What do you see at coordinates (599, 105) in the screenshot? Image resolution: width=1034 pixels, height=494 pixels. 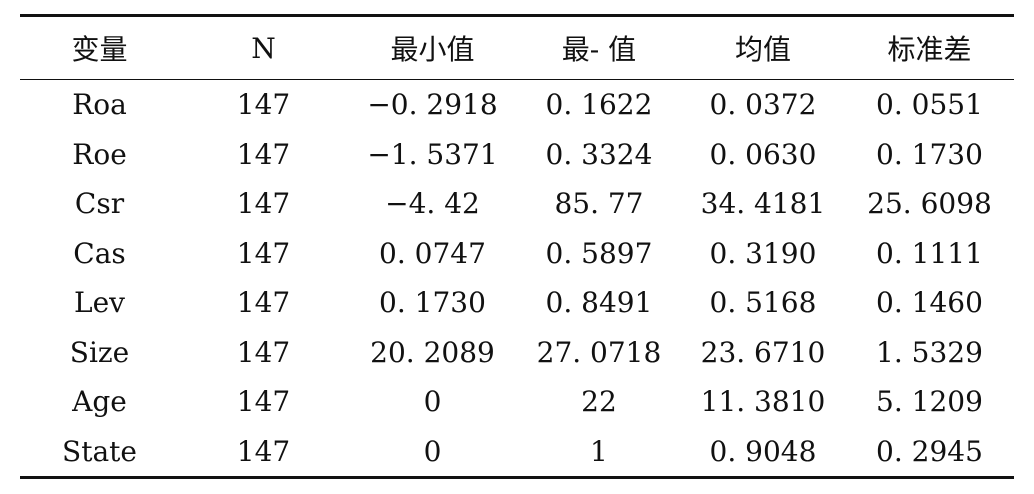 I see `cell-max: 0. 1622` at bounding box center [599, 105].